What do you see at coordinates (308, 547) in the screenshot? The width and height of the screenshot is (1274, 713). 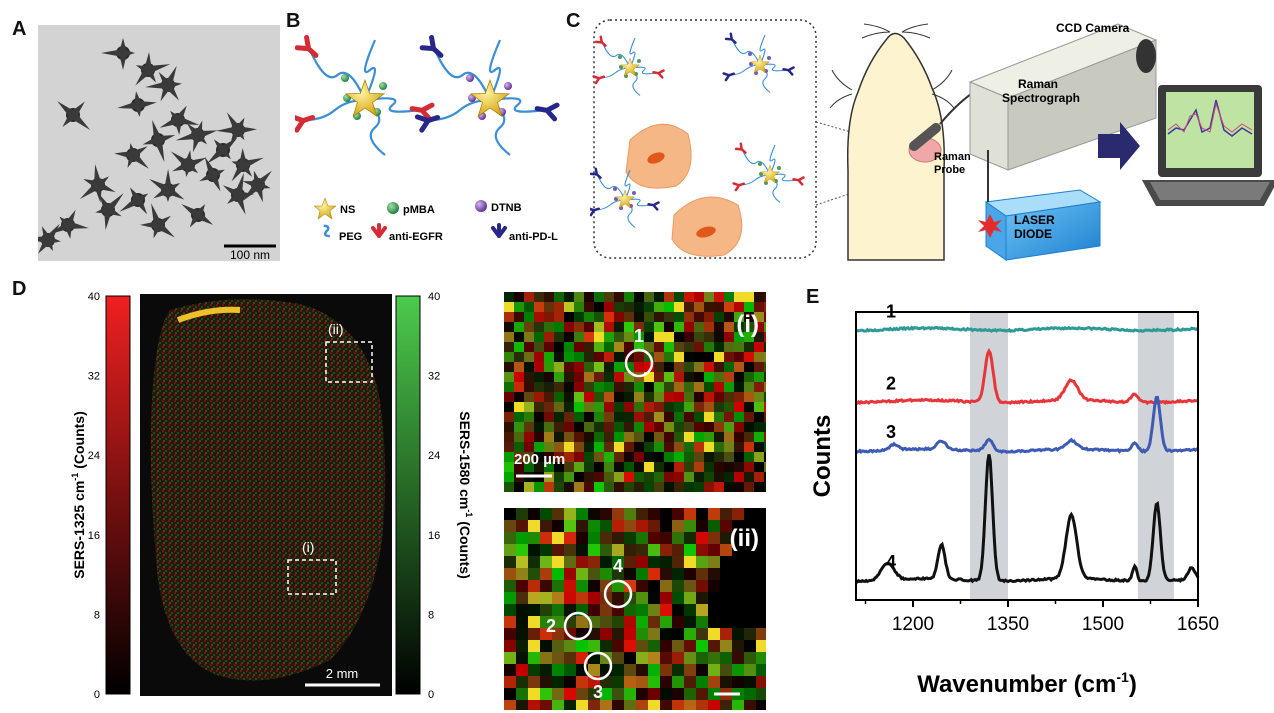 I see `roi-i-label: (i)` at bounding box center [308, 547].